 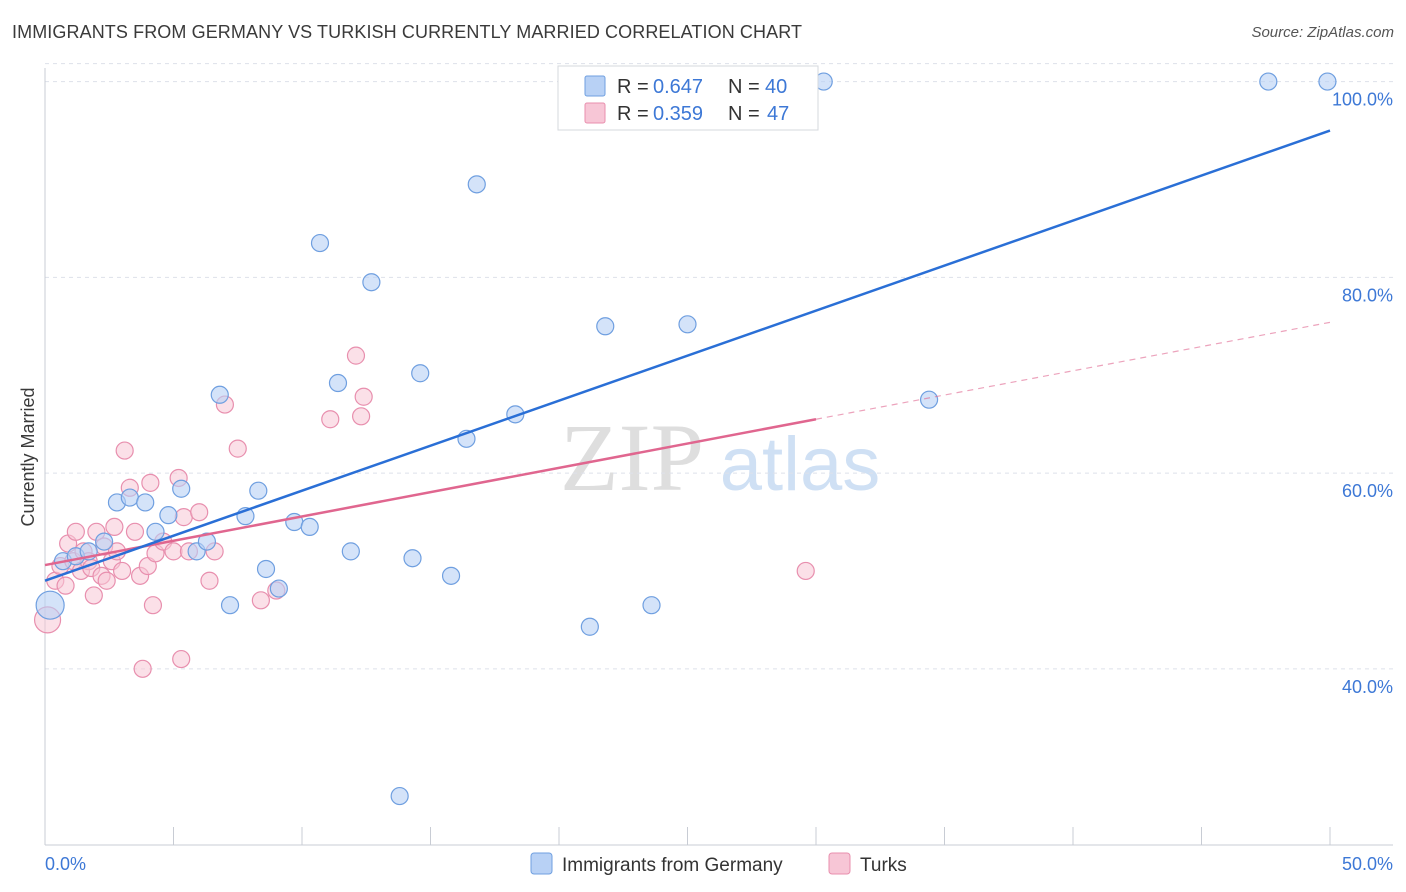 I want to click on bottom-legend: Immigrants from Germany Turks, so click(x=718, y=864).